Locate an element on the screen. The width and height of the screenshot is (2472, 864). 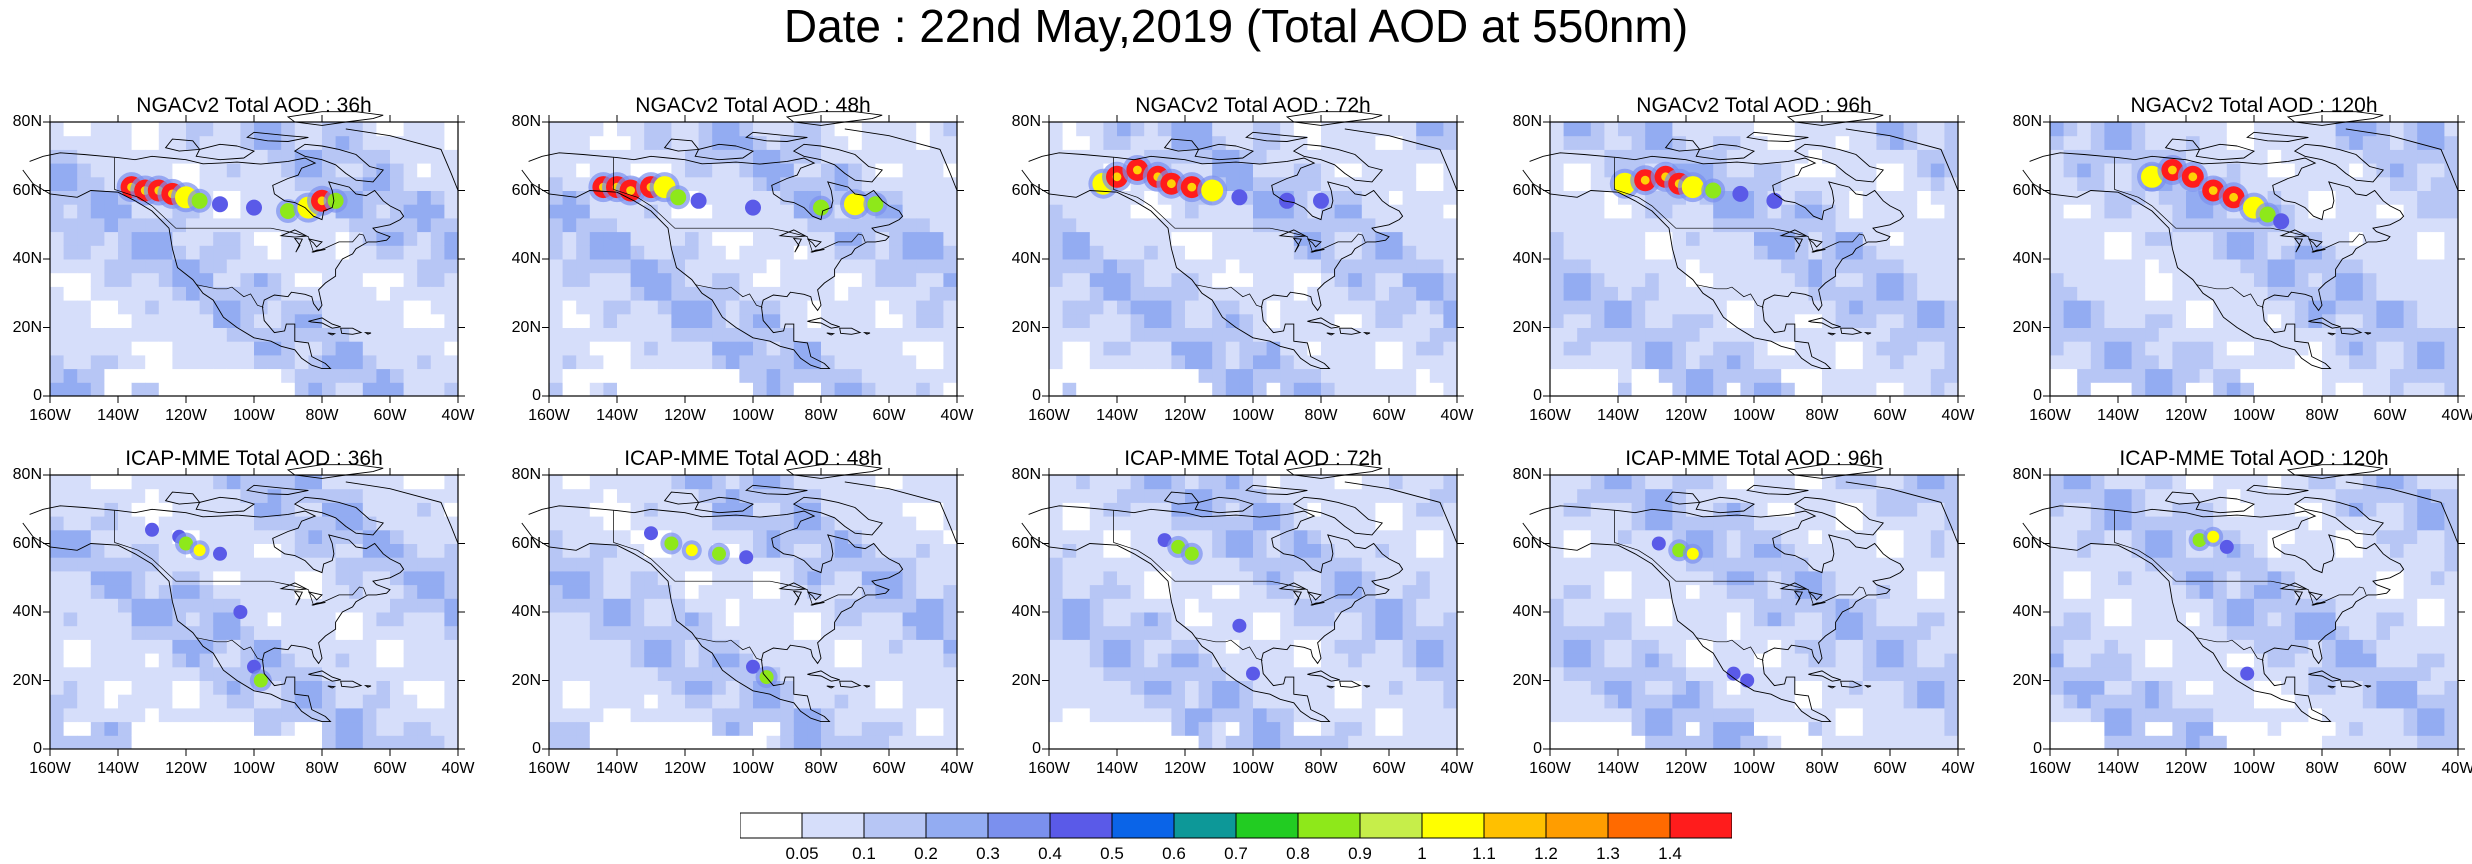
colorbar-label: 0.6 is located at coordinates (1174, 854).